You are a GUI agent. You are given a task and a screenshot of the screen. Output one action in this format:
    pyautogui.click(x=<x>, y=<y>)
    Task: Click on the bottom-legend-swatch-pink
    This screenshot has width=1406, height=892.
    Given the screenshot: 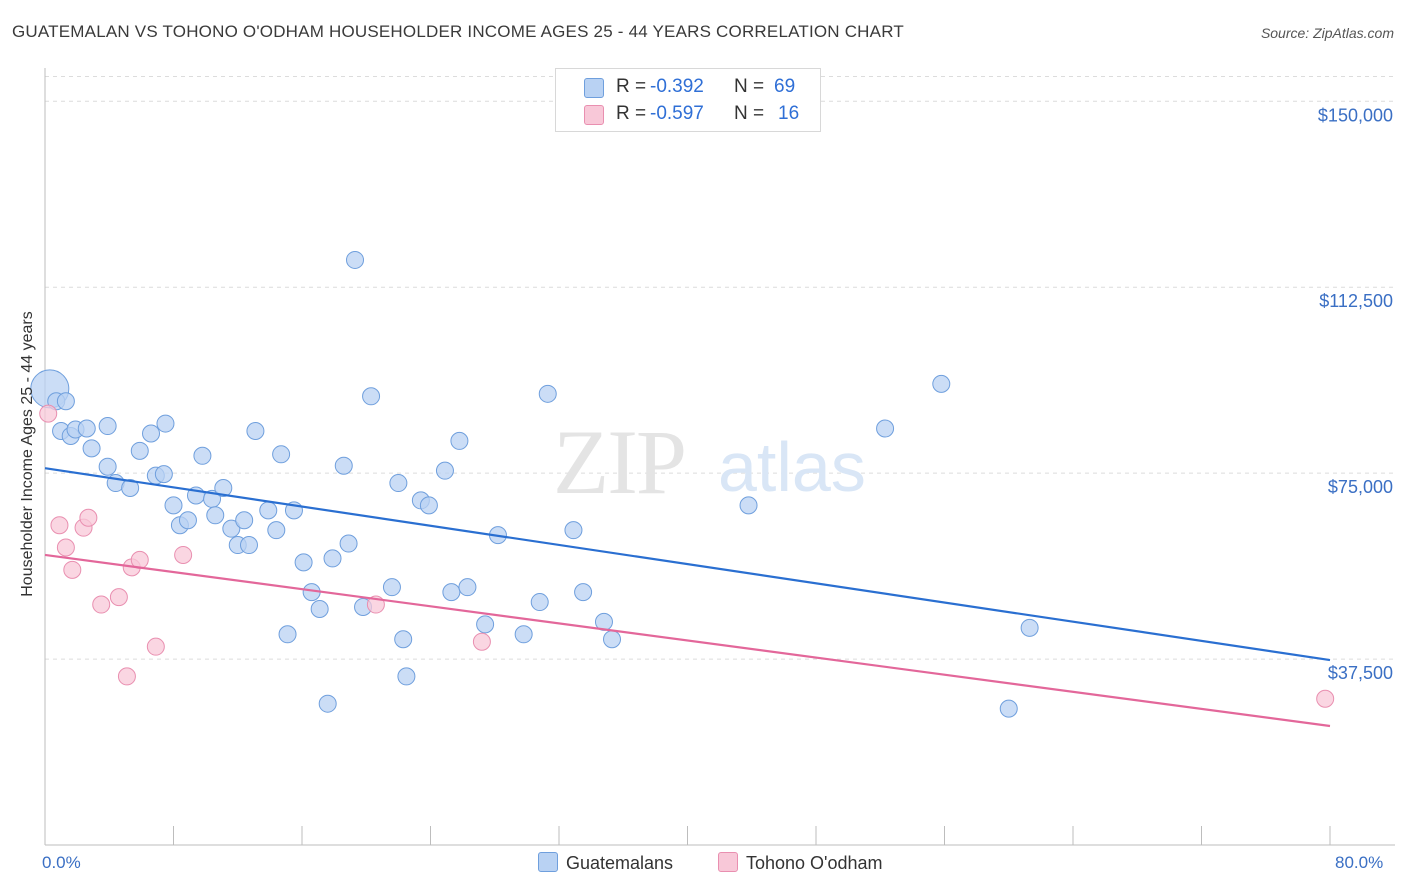 What is the action you would take?
    pyautogui.click(x=728, y=862)
    